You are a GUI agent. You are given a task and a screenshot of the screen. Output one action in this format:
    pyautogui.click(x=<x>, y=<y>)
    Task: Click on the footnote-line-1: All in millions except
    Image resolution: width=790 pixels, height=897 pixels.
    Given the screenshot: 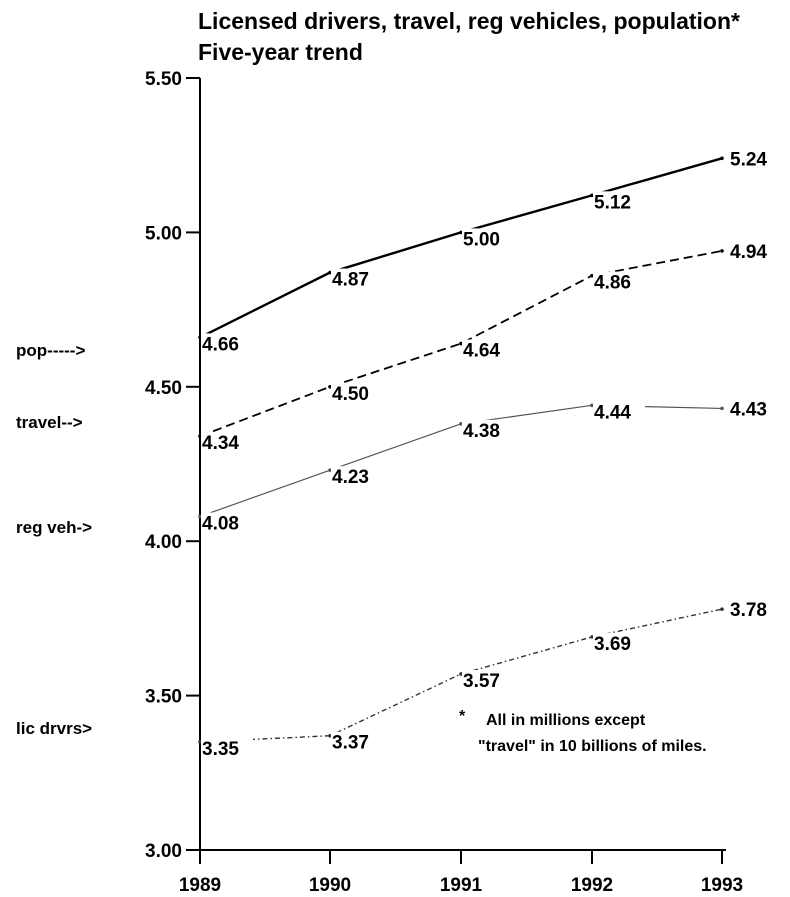 What is the action you would take?
    pyautogui.click(x=566, y=720)
    